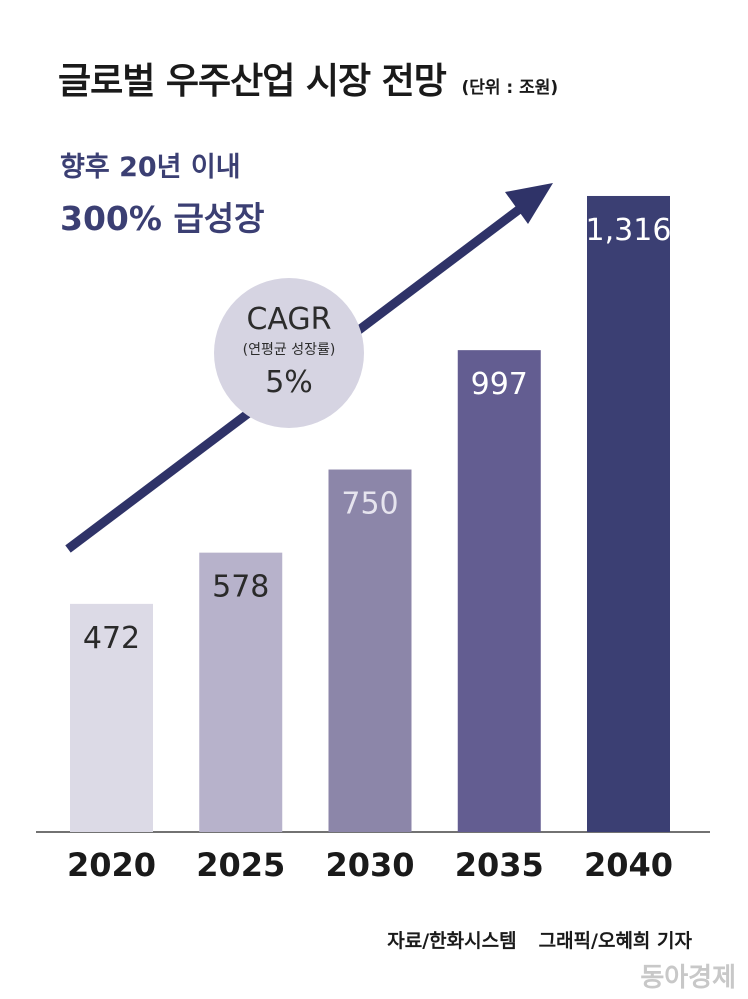 This screenshot has height=999, width=748. What do you see at coordinates (529, 203) in the screenshot?
I see `growth-arrow-head-icon` at bounding box center [529, 203].